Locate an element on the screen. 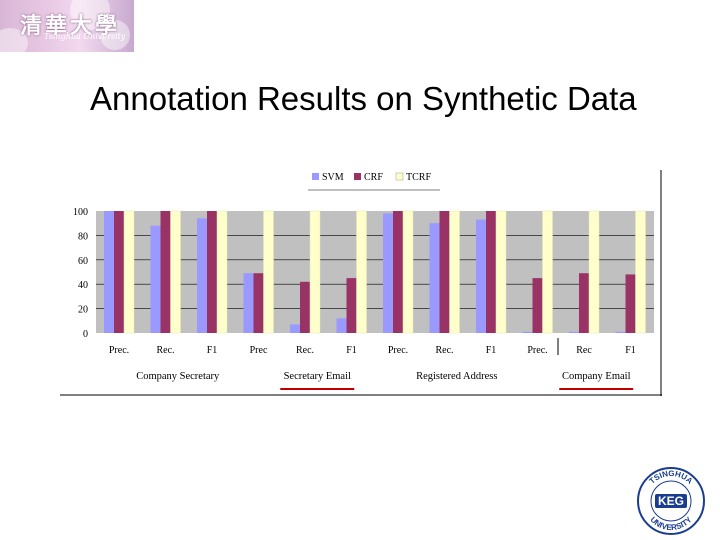  banner-university-subtitle: Tsinghua University is located at coordinates (85, 36).